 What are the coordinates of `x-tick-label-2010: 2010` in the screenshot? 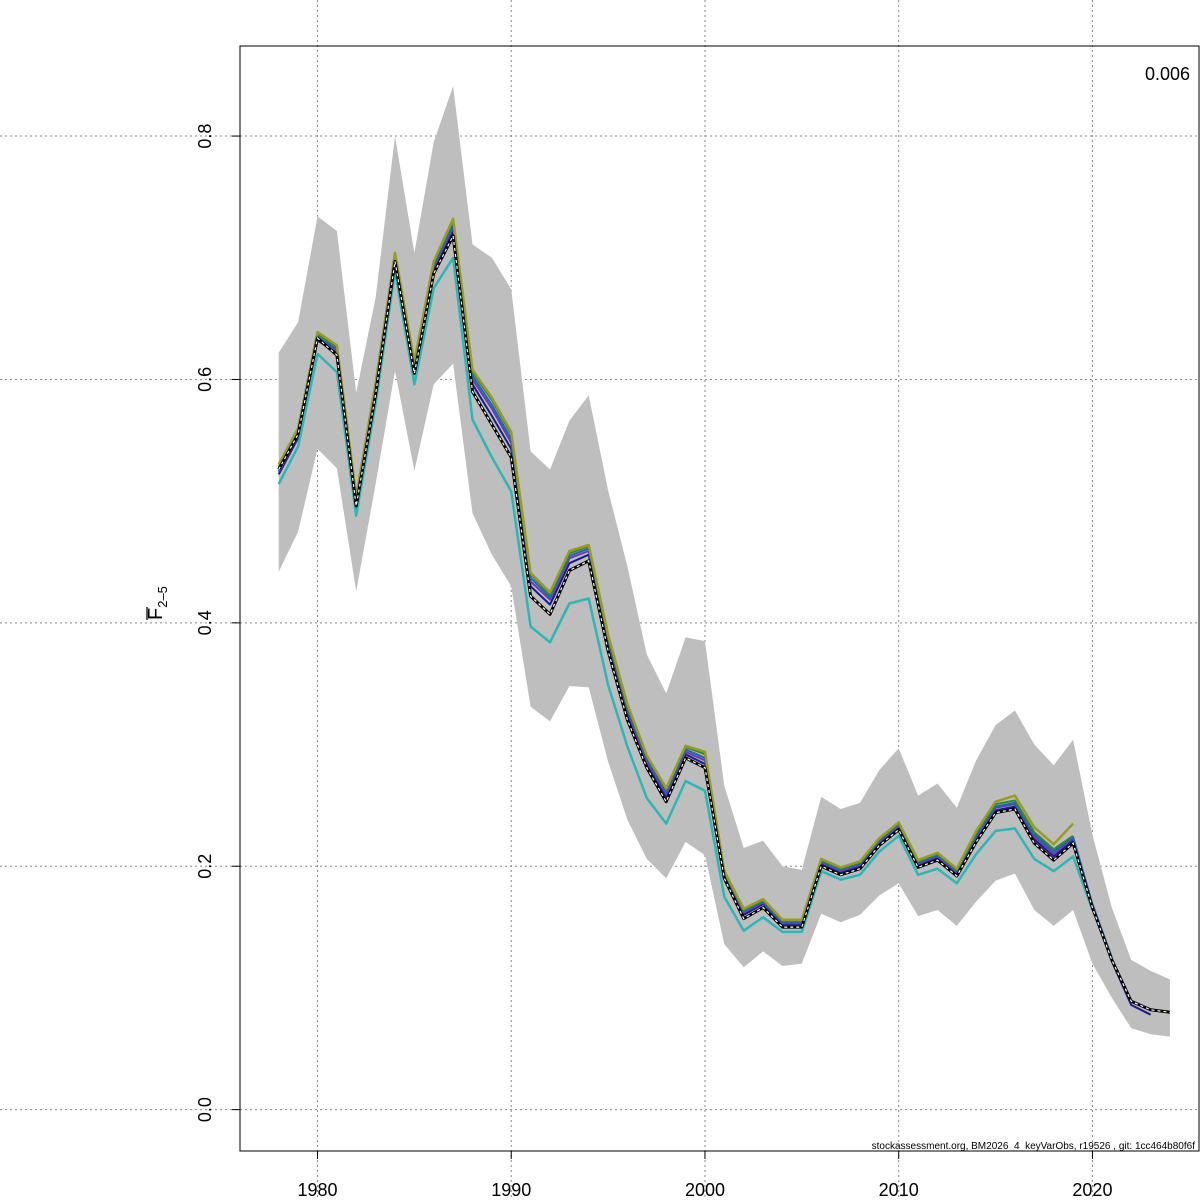 It's located at (899, 1190).